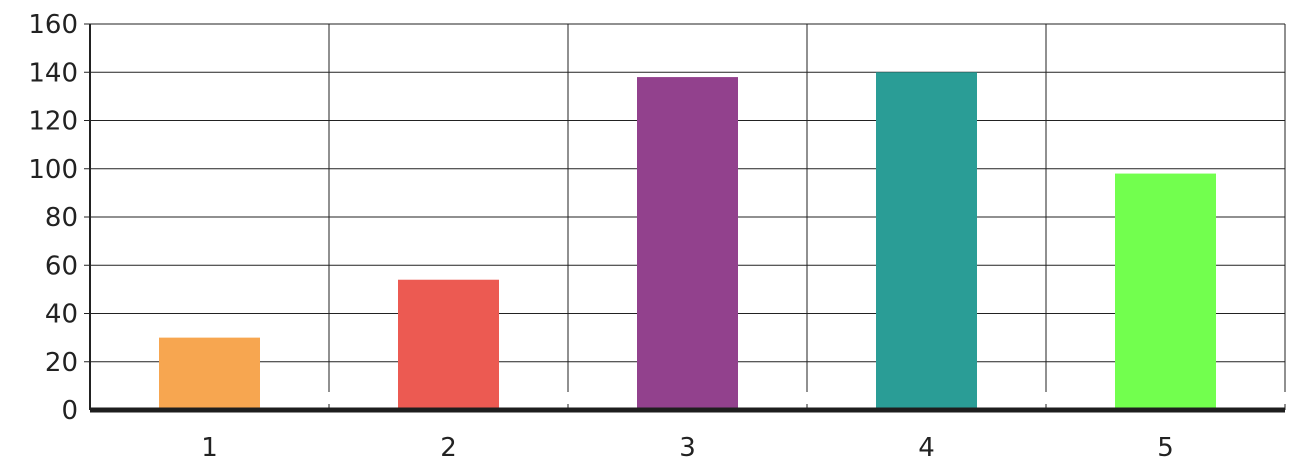 The width and height of the screenshot is (1299, 464). Describe the element at coordinates (53, 122) in the screenshot. I see `y-tick-label: 120` at that location.